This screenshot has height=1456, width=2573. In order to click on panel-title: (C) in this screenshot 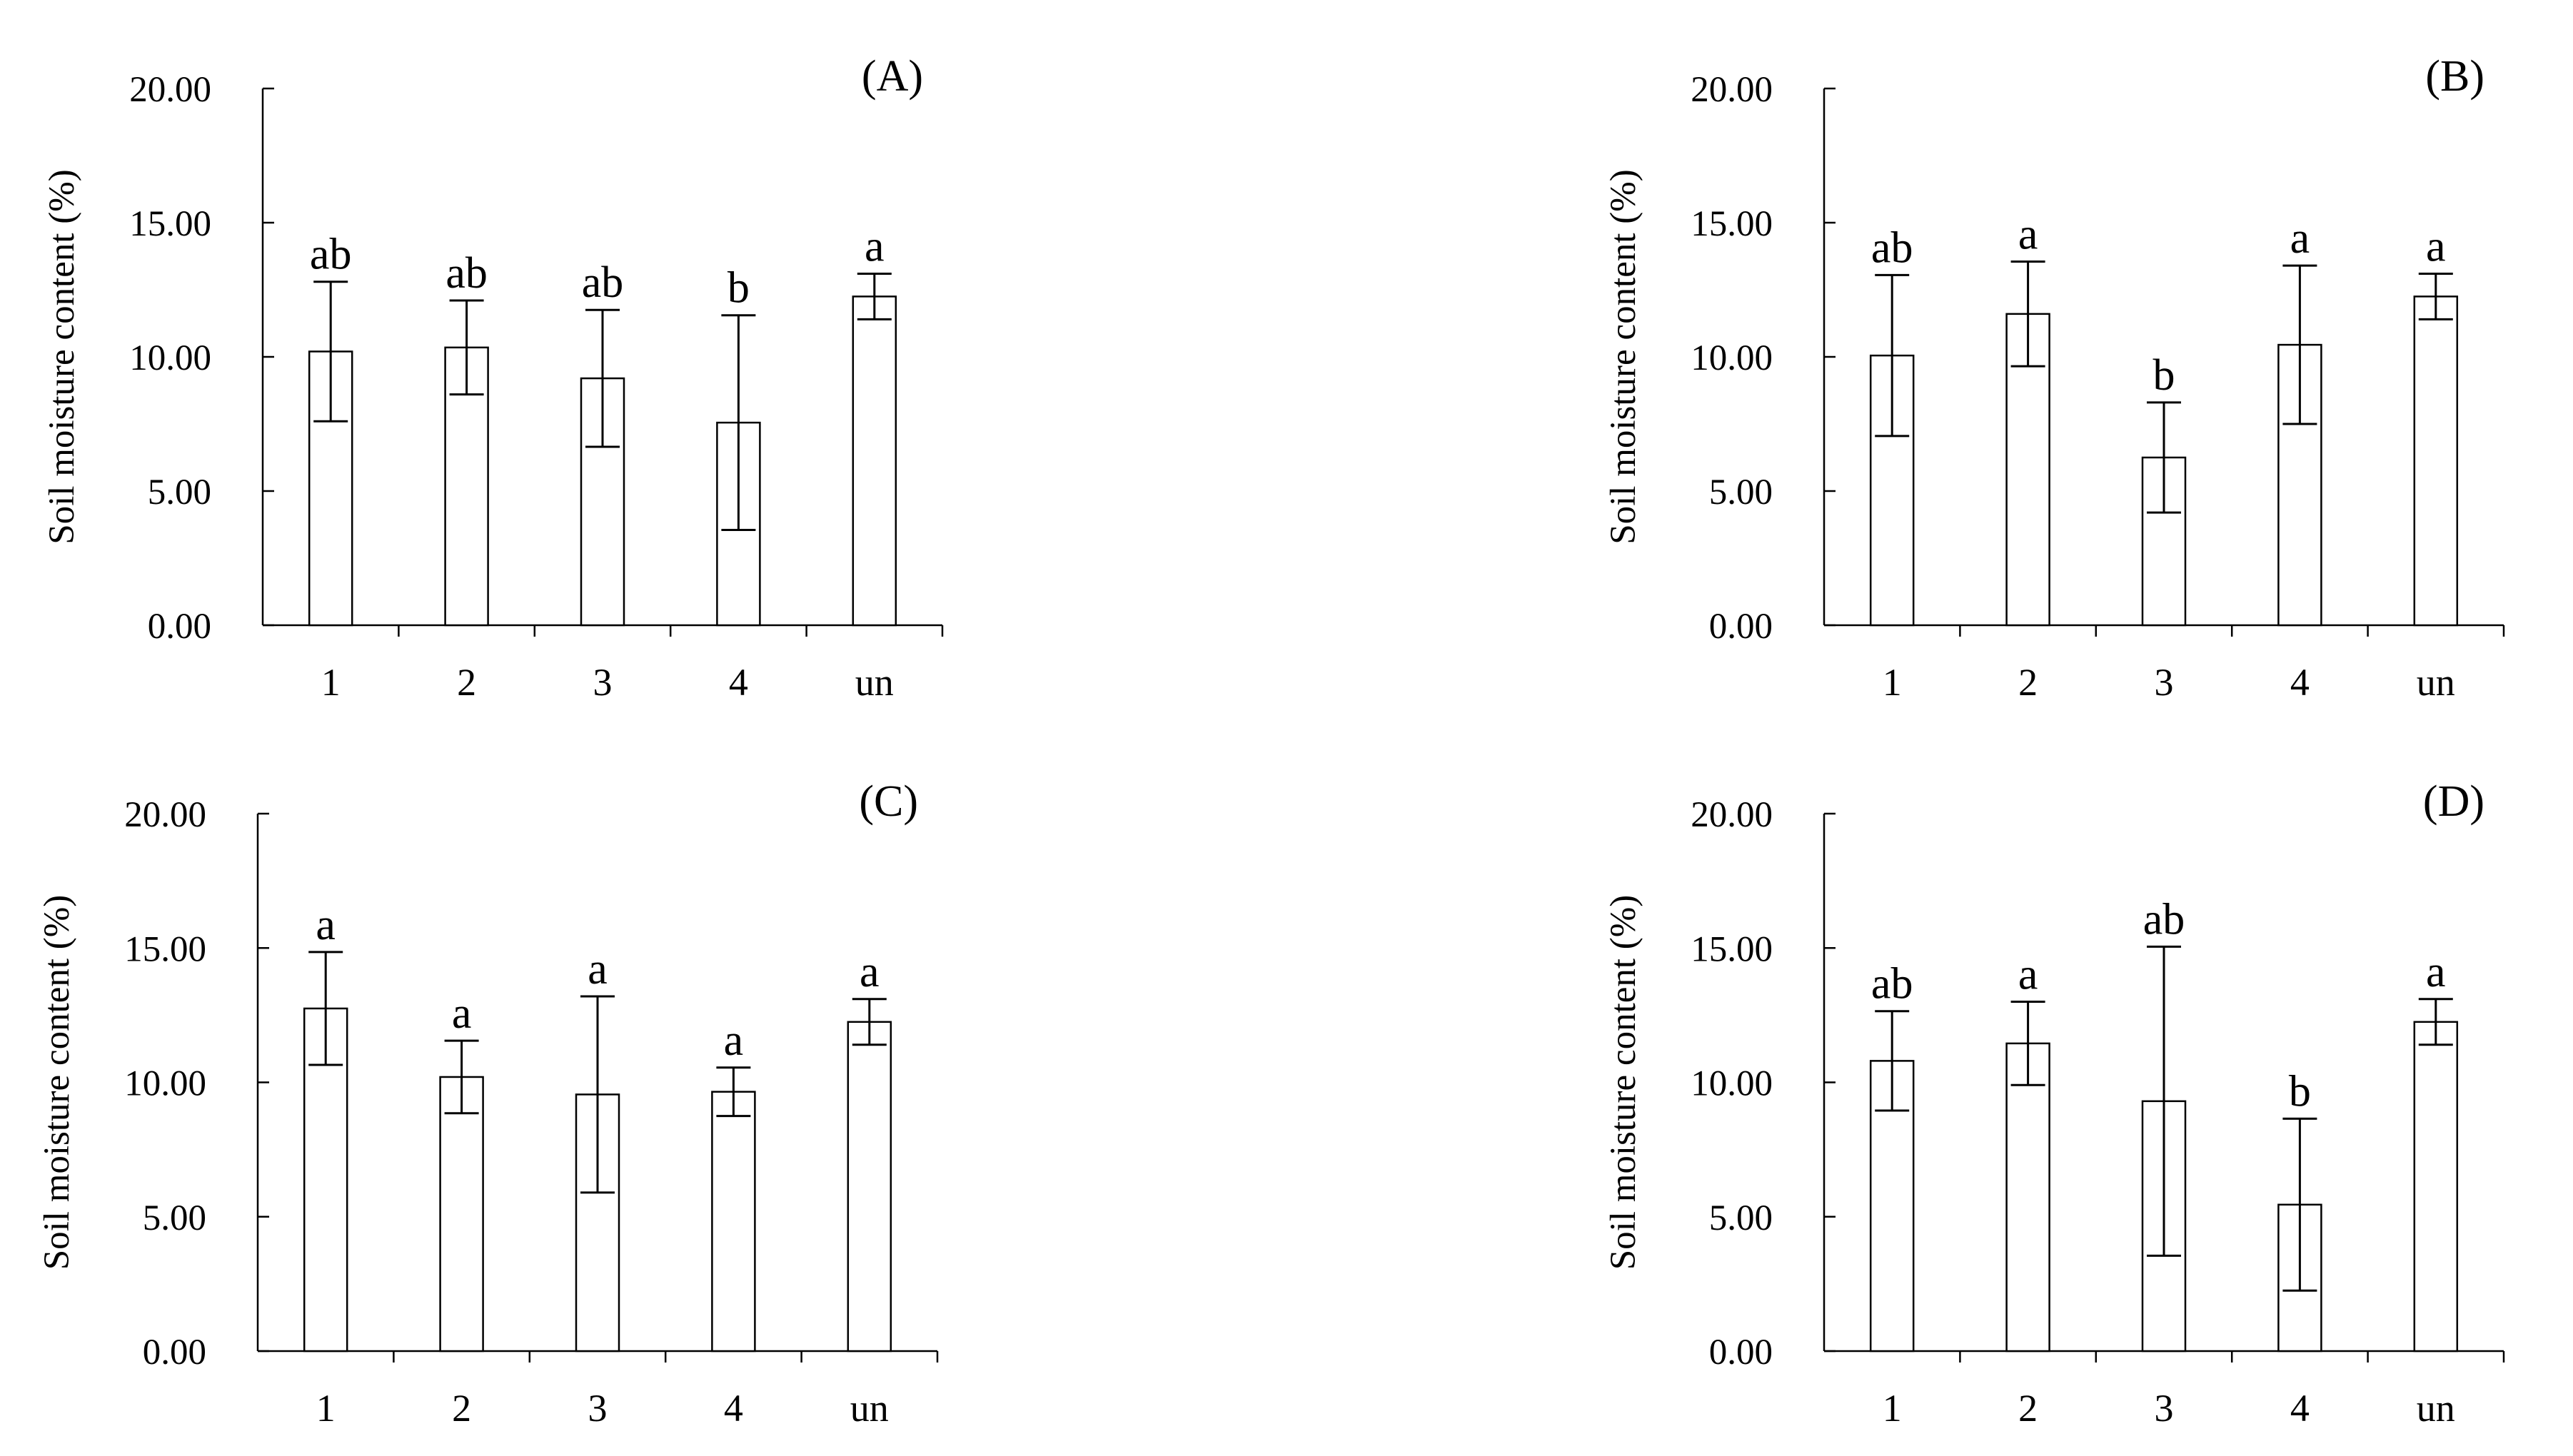, I will do `click(888, 801)`.